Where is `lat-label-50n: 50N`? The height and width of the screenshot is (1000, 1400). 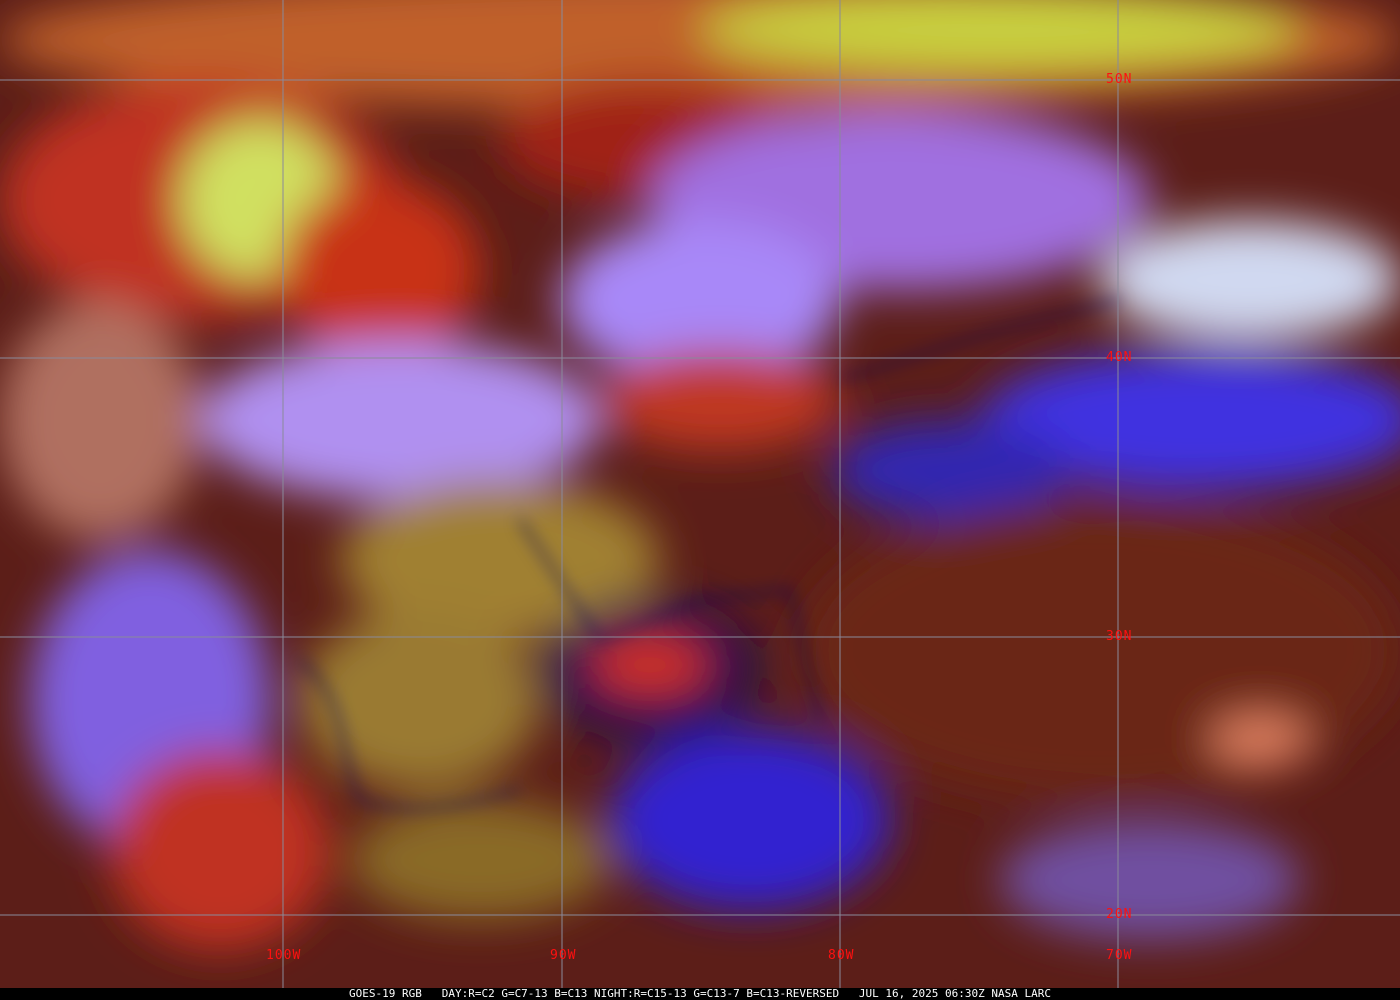 lat-label-50n: 50N is located at coordinates (1119, 79).